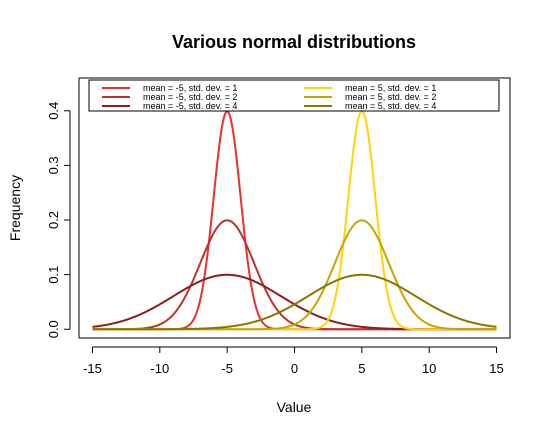 The width and height of the screenshot is (550, 435). I want to click on y-tick-label: 0.1, so click(53, 275).